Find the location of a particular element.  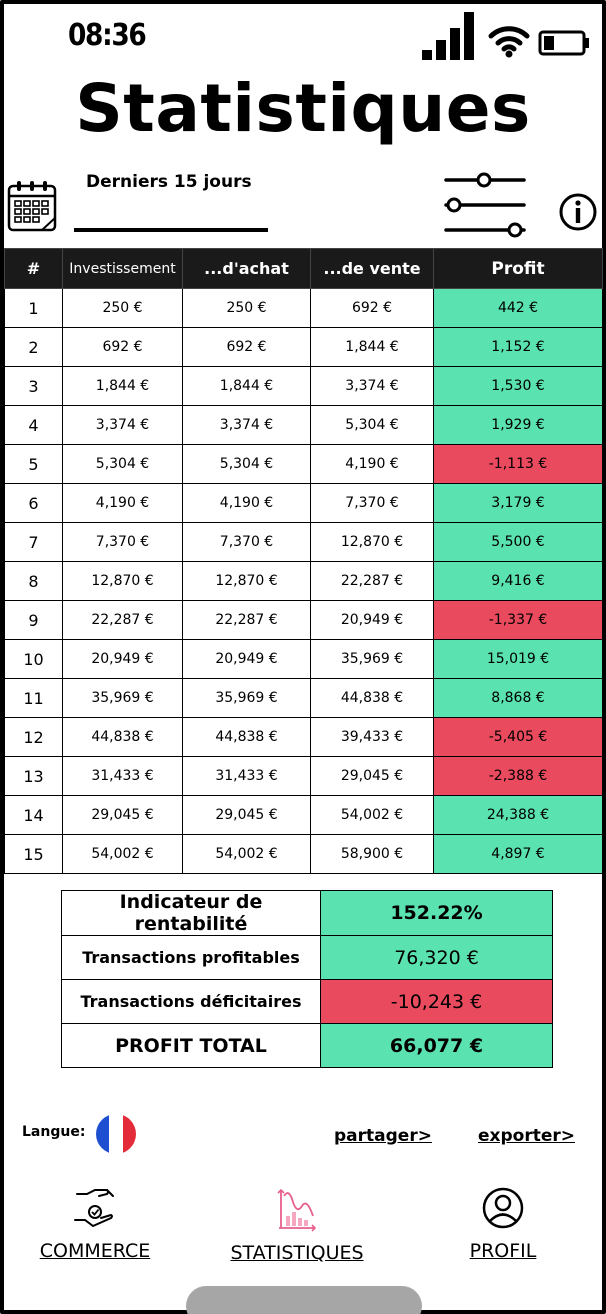

profit-cell: -5,405 € is located at coordinates (518, 737).